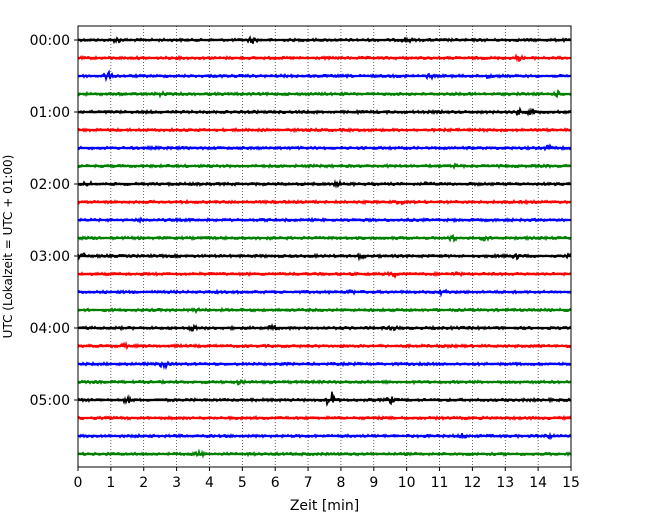 The width and height of the screenshot is (650, 520). Describe the element at coordinates (50, 401) in the screenshot. I see `y-tick-label: 05:00` at that location.